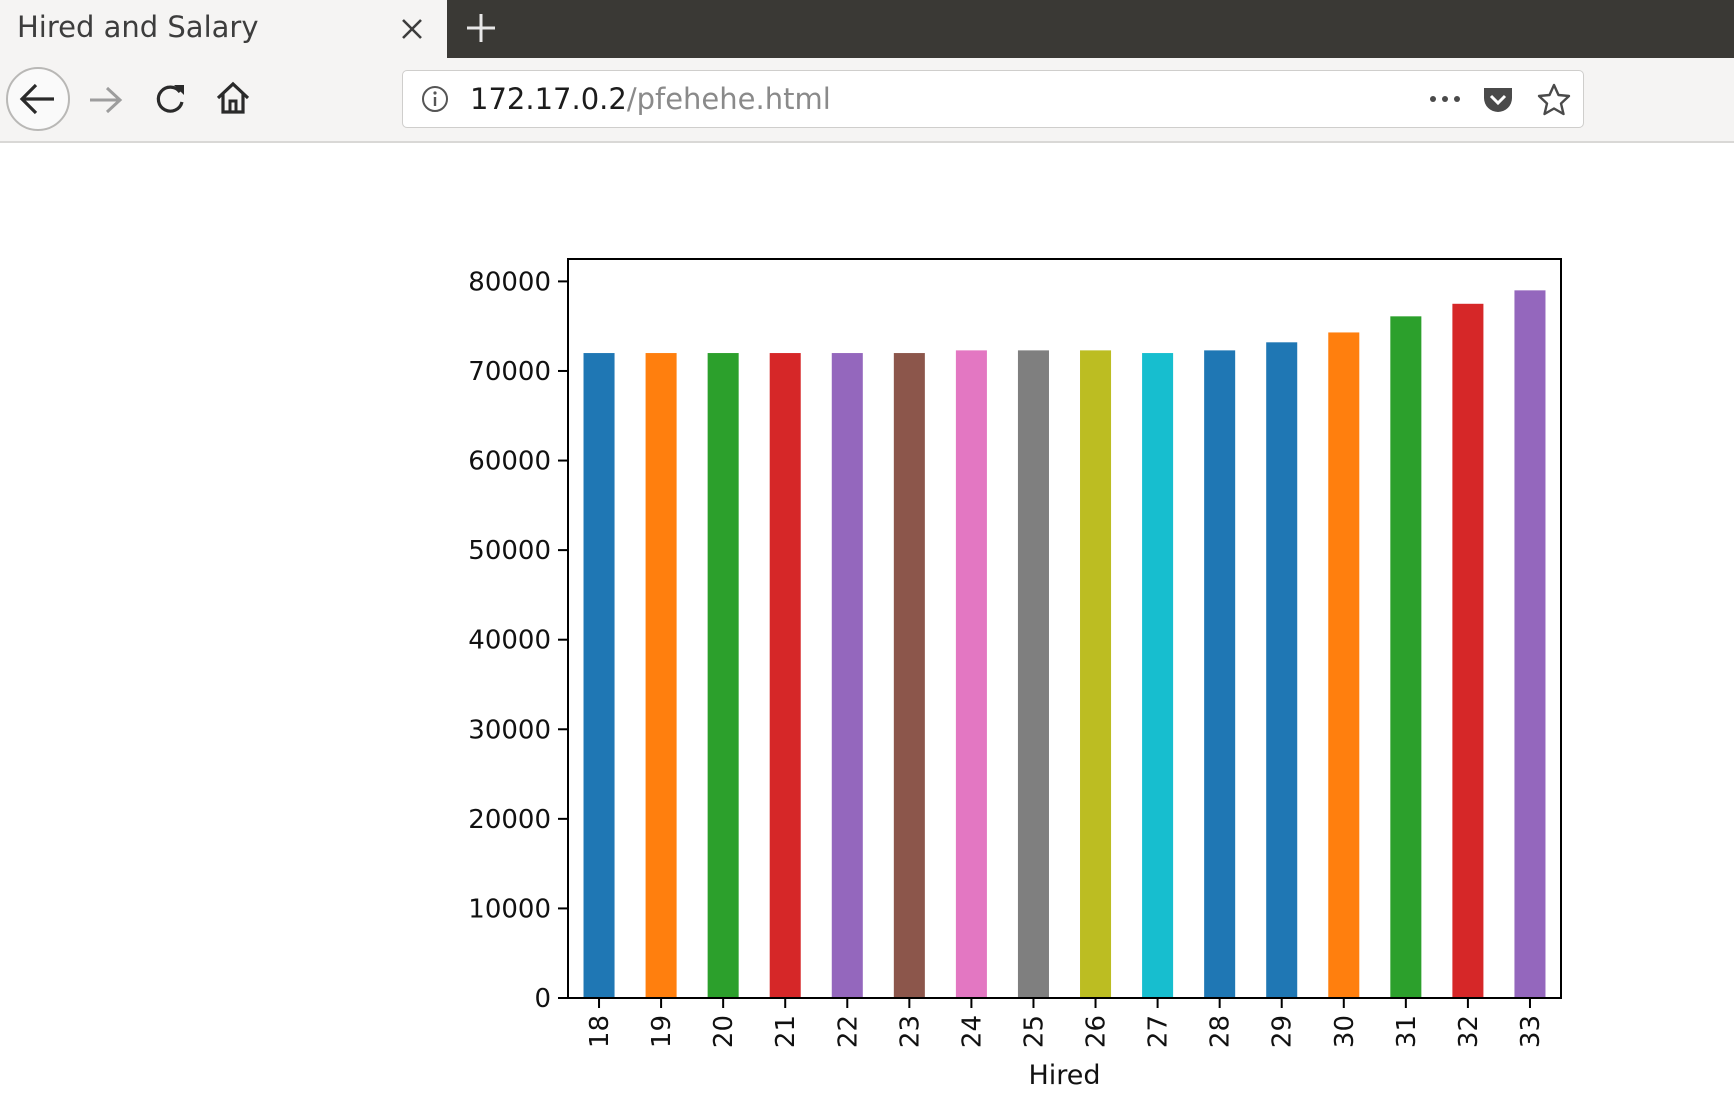  What do you see at coordinates (435, 99) in the screenshot?
I see `info-icon` at bounding box center [435, 99].